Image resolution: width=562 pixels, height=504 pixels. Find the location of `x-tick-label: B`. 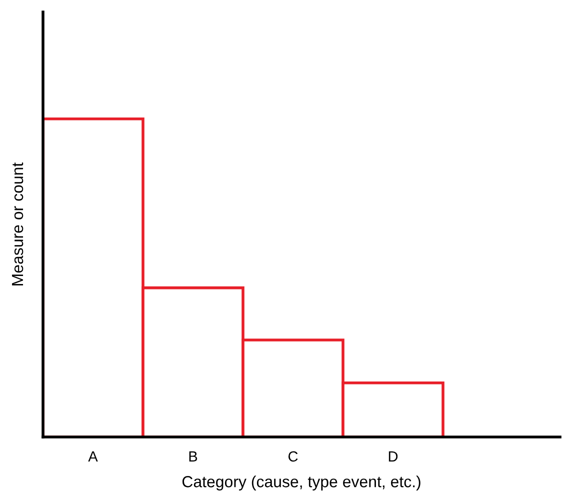

x-tick-label: B is located at coordinates (193, 456).